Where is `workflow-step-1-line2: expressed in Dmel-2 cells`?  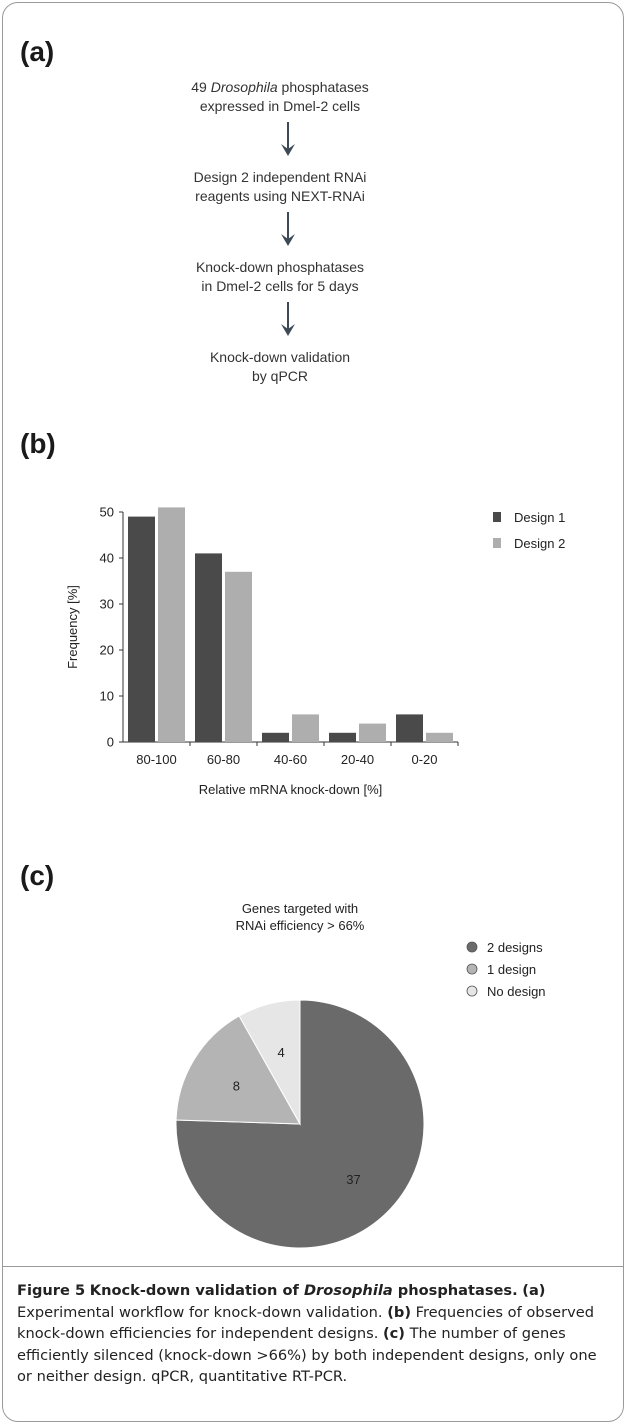
workflow-step-1-line2: expressed in Dmel-2 cells is located at coordinates (280, 106).